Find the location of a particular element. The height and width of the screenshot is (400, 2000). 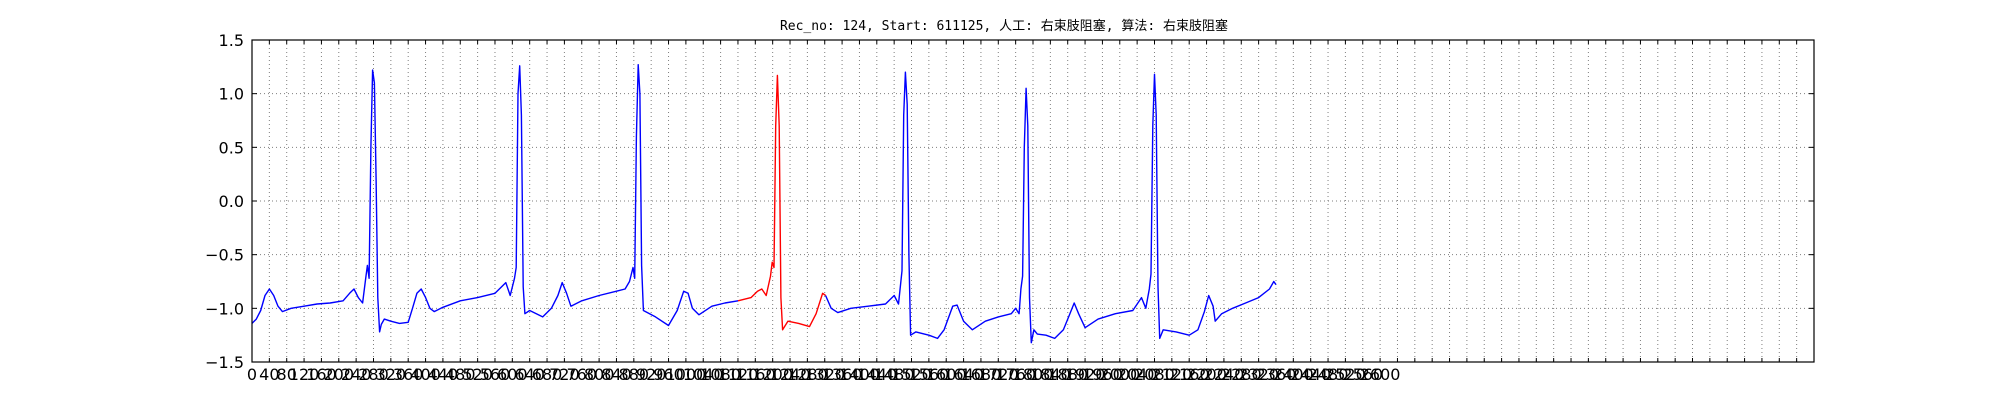

x-tick-label: 360 is located at coordinates (408, 374).